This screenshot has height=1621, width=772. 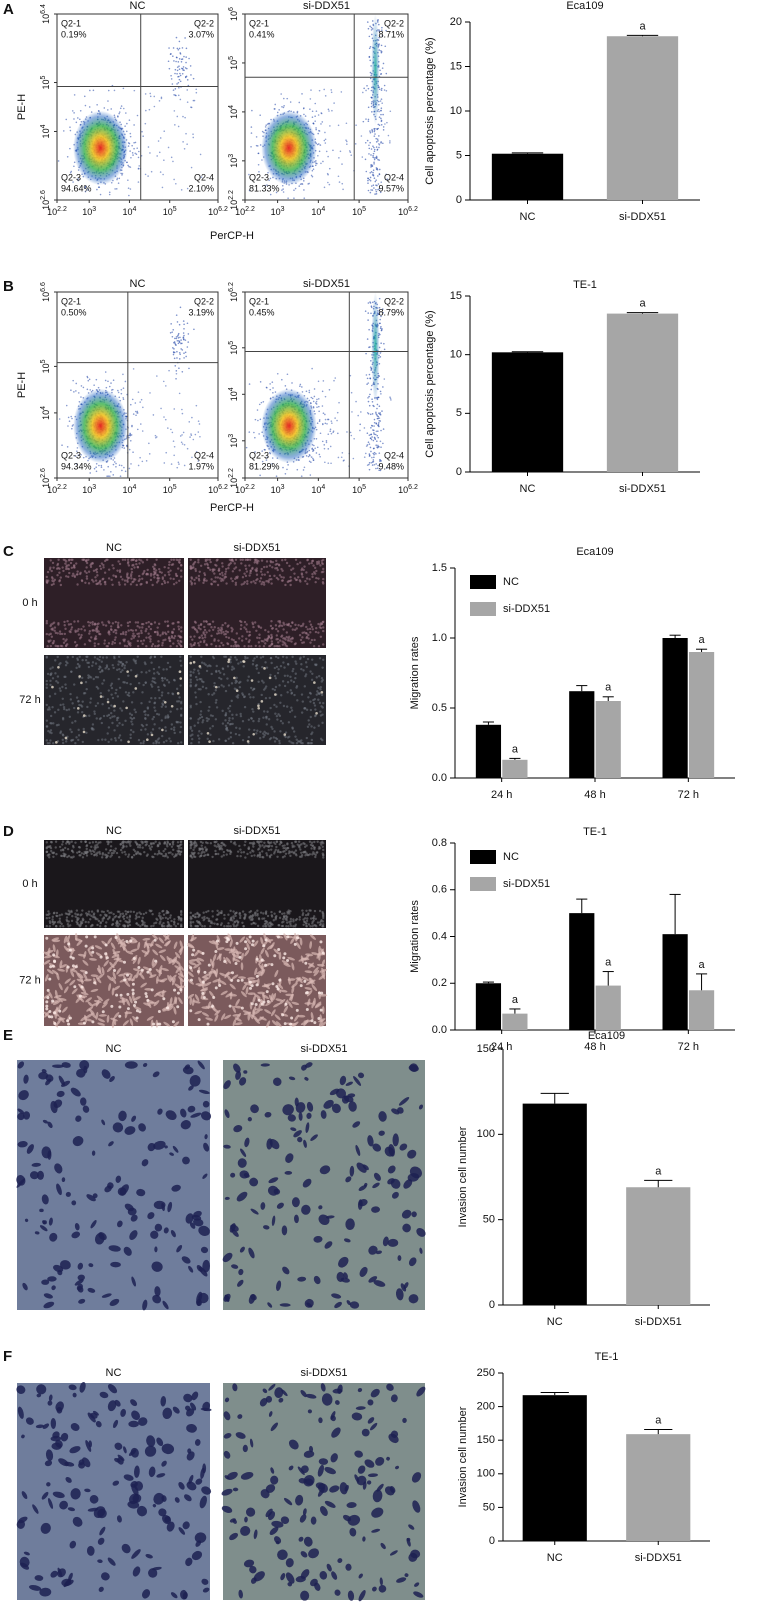 What do you see at coordinates (394, 455) in the screenshot?
I see `quadrant-name: Q2-4` at bounding box center [394, 455].